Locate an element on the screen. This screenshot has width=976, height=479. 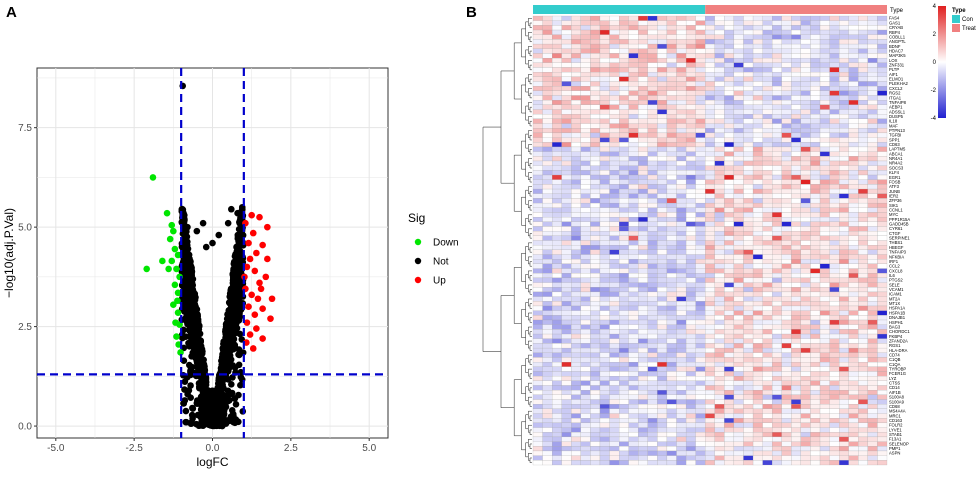
point-down is located at coordinates (178, 255).